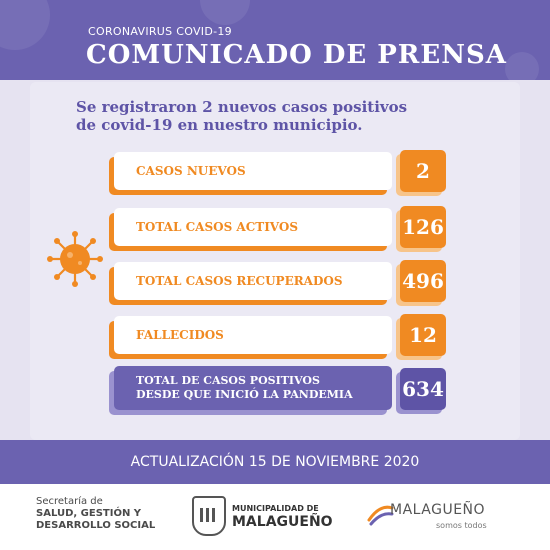  Describe the element at coordinates (244, 394) in the screenshot. I see `total-label-line-2: DESDE QUE INICIÓ LA PANDEMIA` at that location.